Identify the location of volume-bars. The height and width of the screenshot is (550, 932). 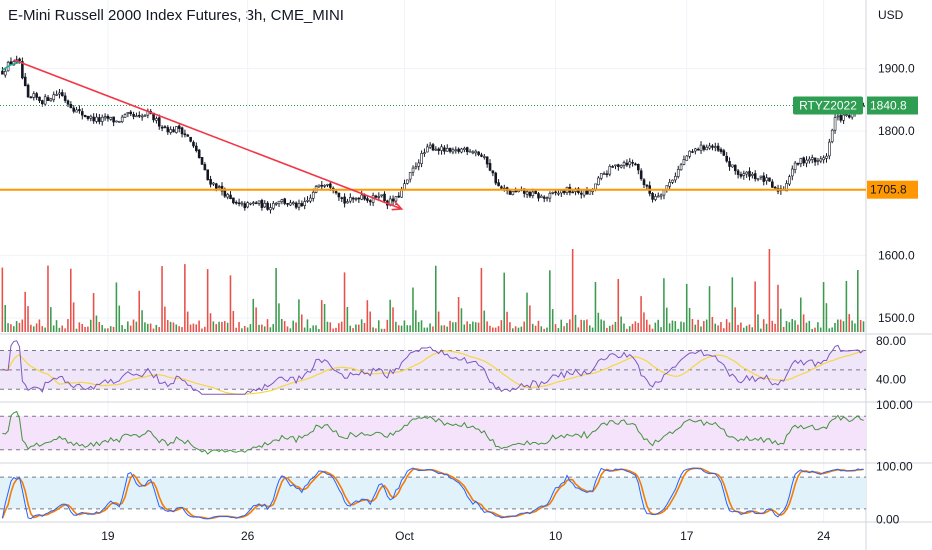
(433, 290).